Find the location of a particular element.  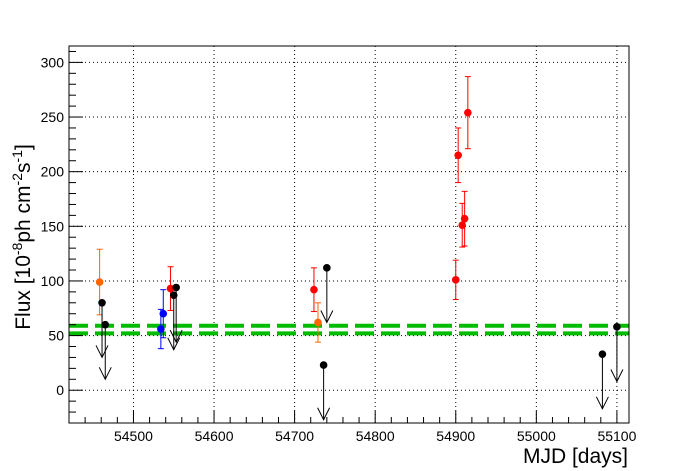

y-tick-label: 250 is located at coordinates (53, 117).